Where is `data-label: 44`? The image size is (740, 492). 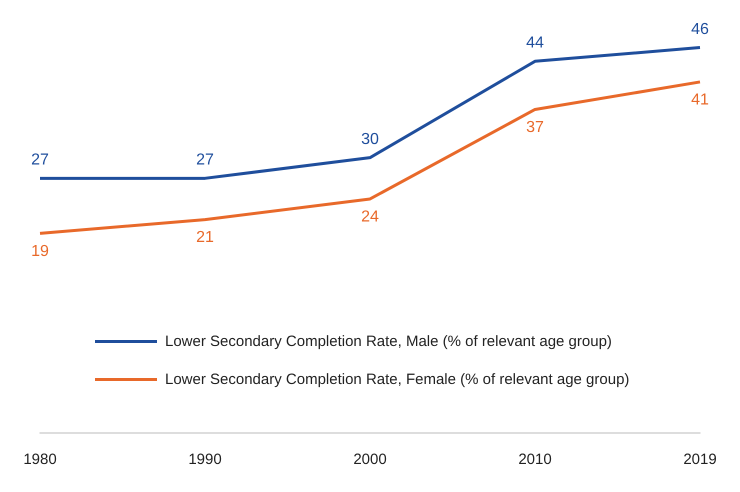
data-label: 44 is located at coordinates (535, 43).